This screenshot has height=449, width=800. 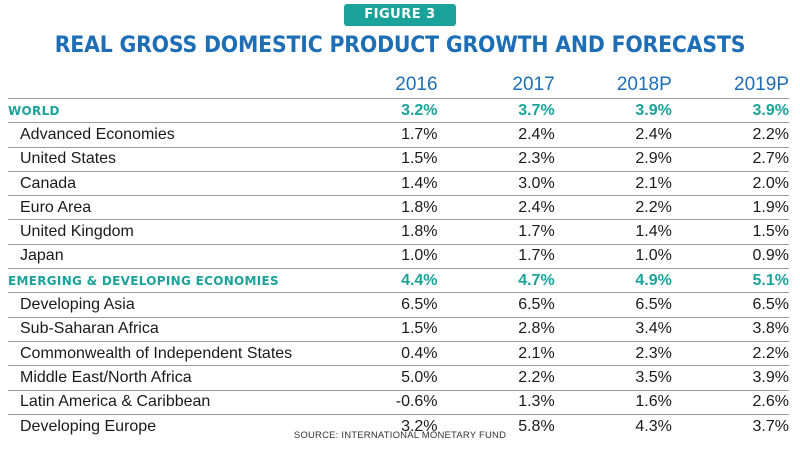 I want to click on row-label: Commonwealth of Independent States, so click(x=156, y=353).